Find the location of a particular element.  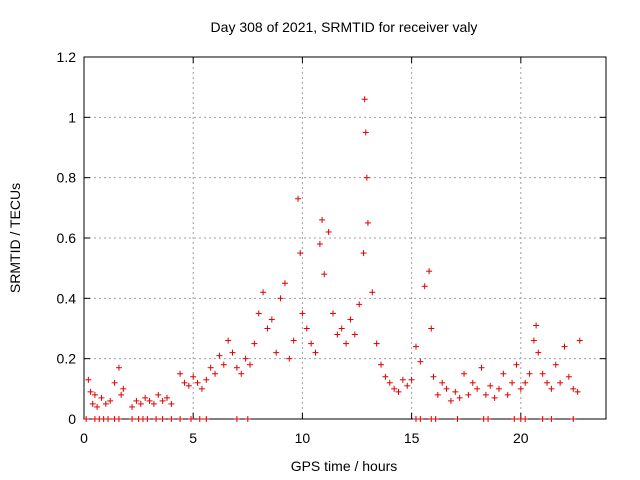

x-tick-label: 20 is located at coordinates (521, 438).